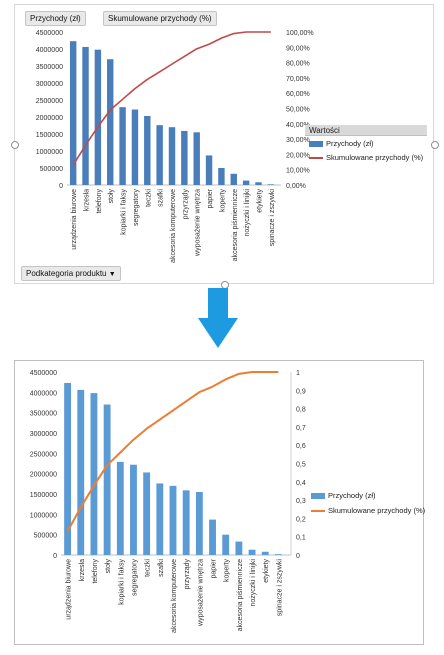 The height and width of the screenshot is (655, 444). I want to click on y-tick-label: 4000000, so click(43, 393).